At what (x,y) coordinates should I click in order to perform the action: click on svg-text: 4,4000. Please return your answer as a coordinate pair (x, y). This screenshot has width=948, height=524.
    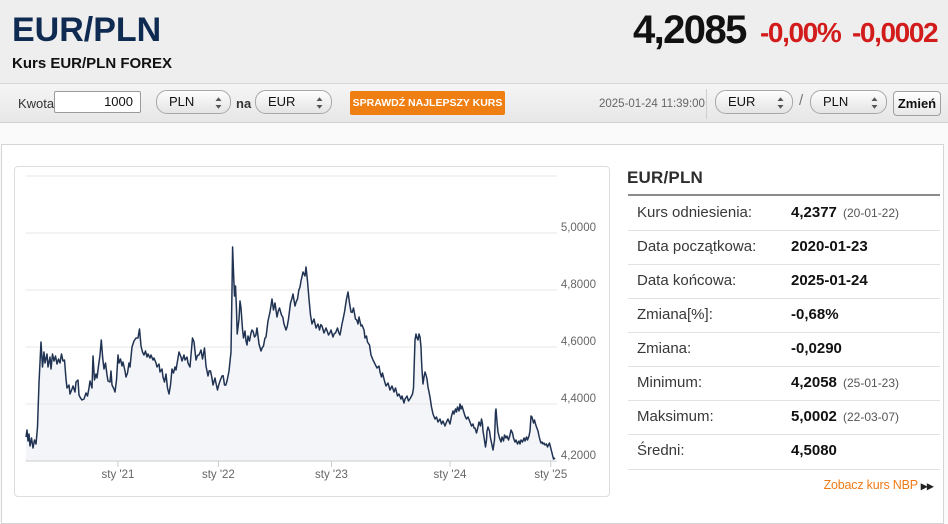
    Looking at the image, I should click on (578, 399).